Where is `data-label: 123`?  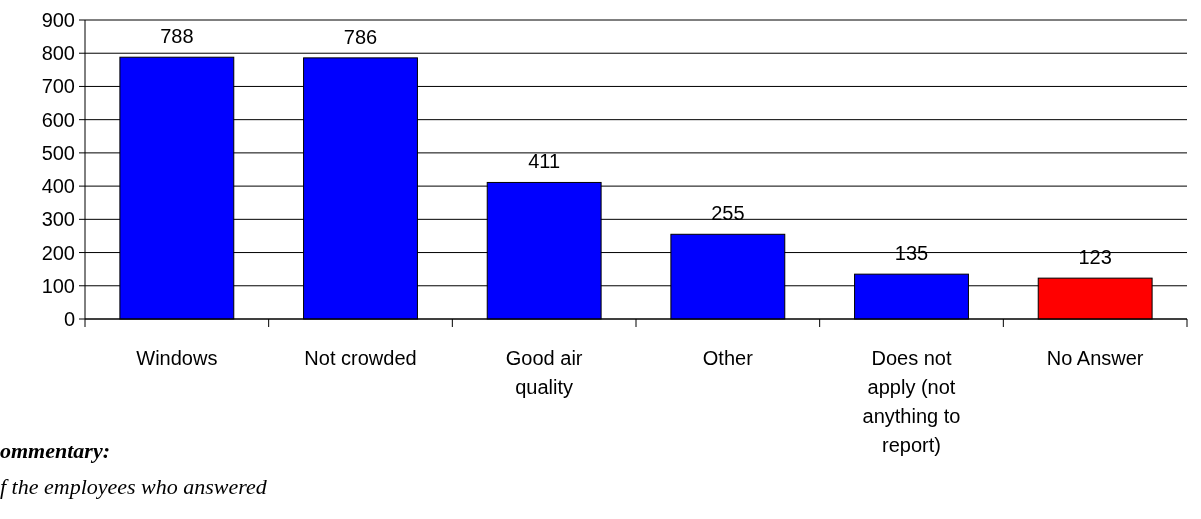 data-label: 123 is located at coordinates (1095, 257).